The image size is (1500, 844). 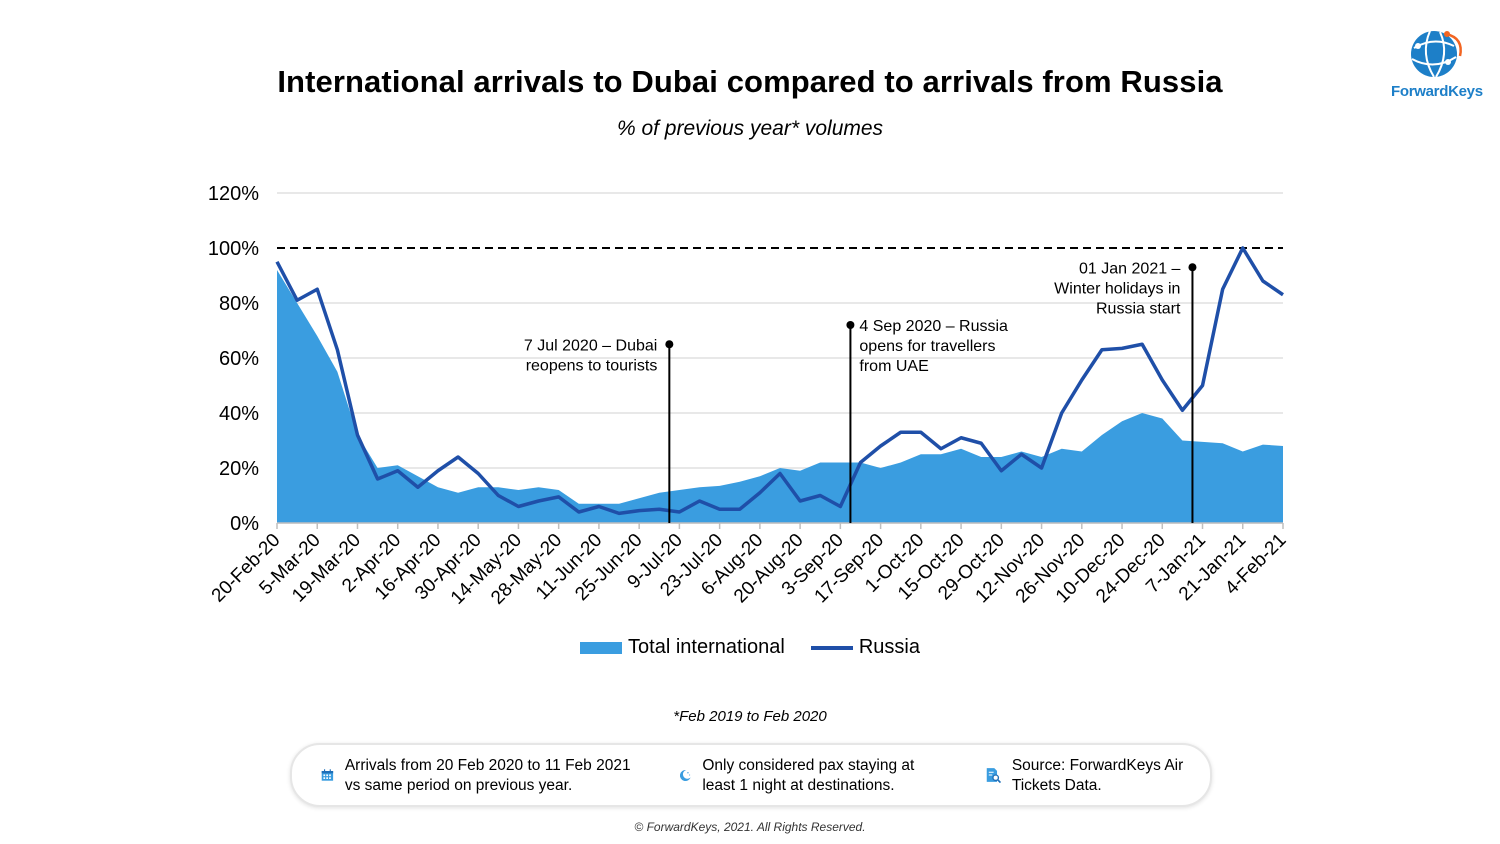 I want to click on annotation-text: opens for travellers, so click(x=927, y=346).